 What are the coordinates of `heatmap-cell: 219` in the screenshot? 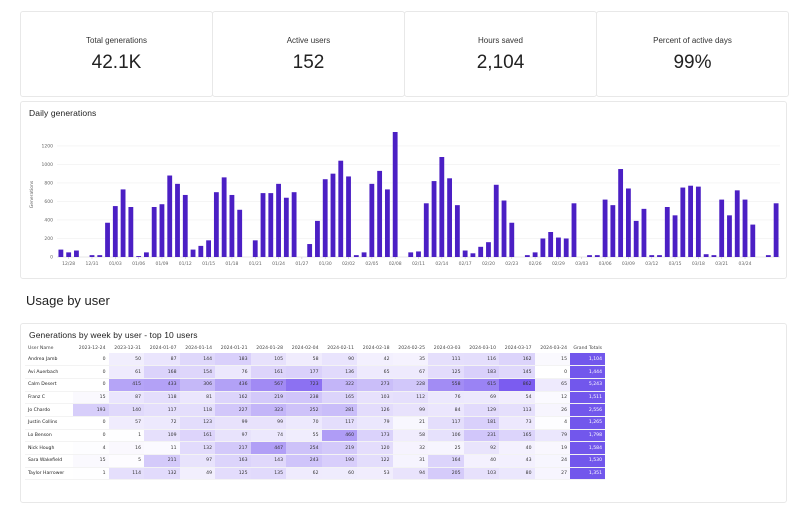 It's located at (268, 398).